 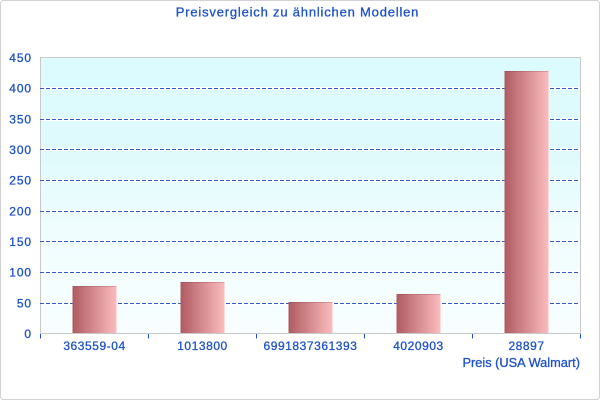 What do you see at coordinates (202, 346) in the screenshot?
I see `svg-text: 1013800` at bounding box center [202, 346].